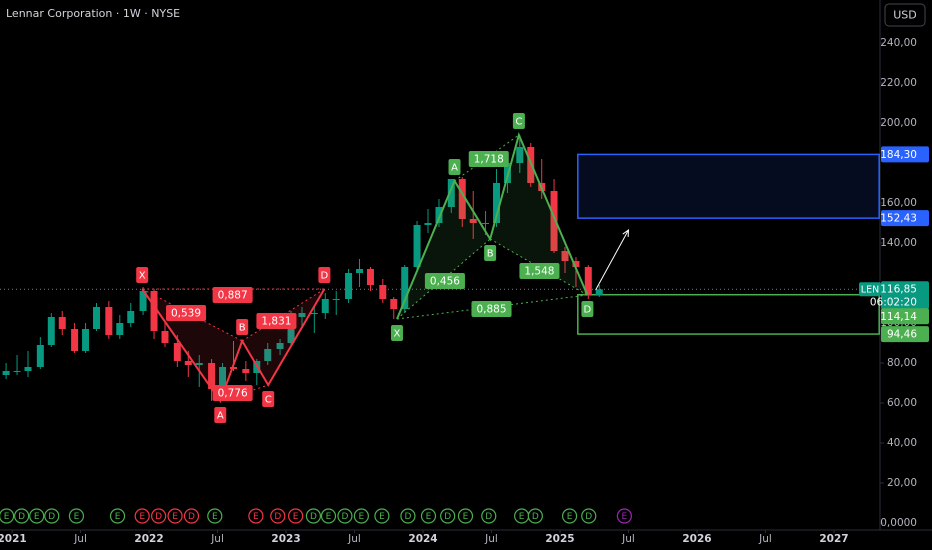  Describe the element at coordinates (93, 13) in the screenshot. I see `chart-title: Lennar Corporation · 1W · NYSE` at that location.